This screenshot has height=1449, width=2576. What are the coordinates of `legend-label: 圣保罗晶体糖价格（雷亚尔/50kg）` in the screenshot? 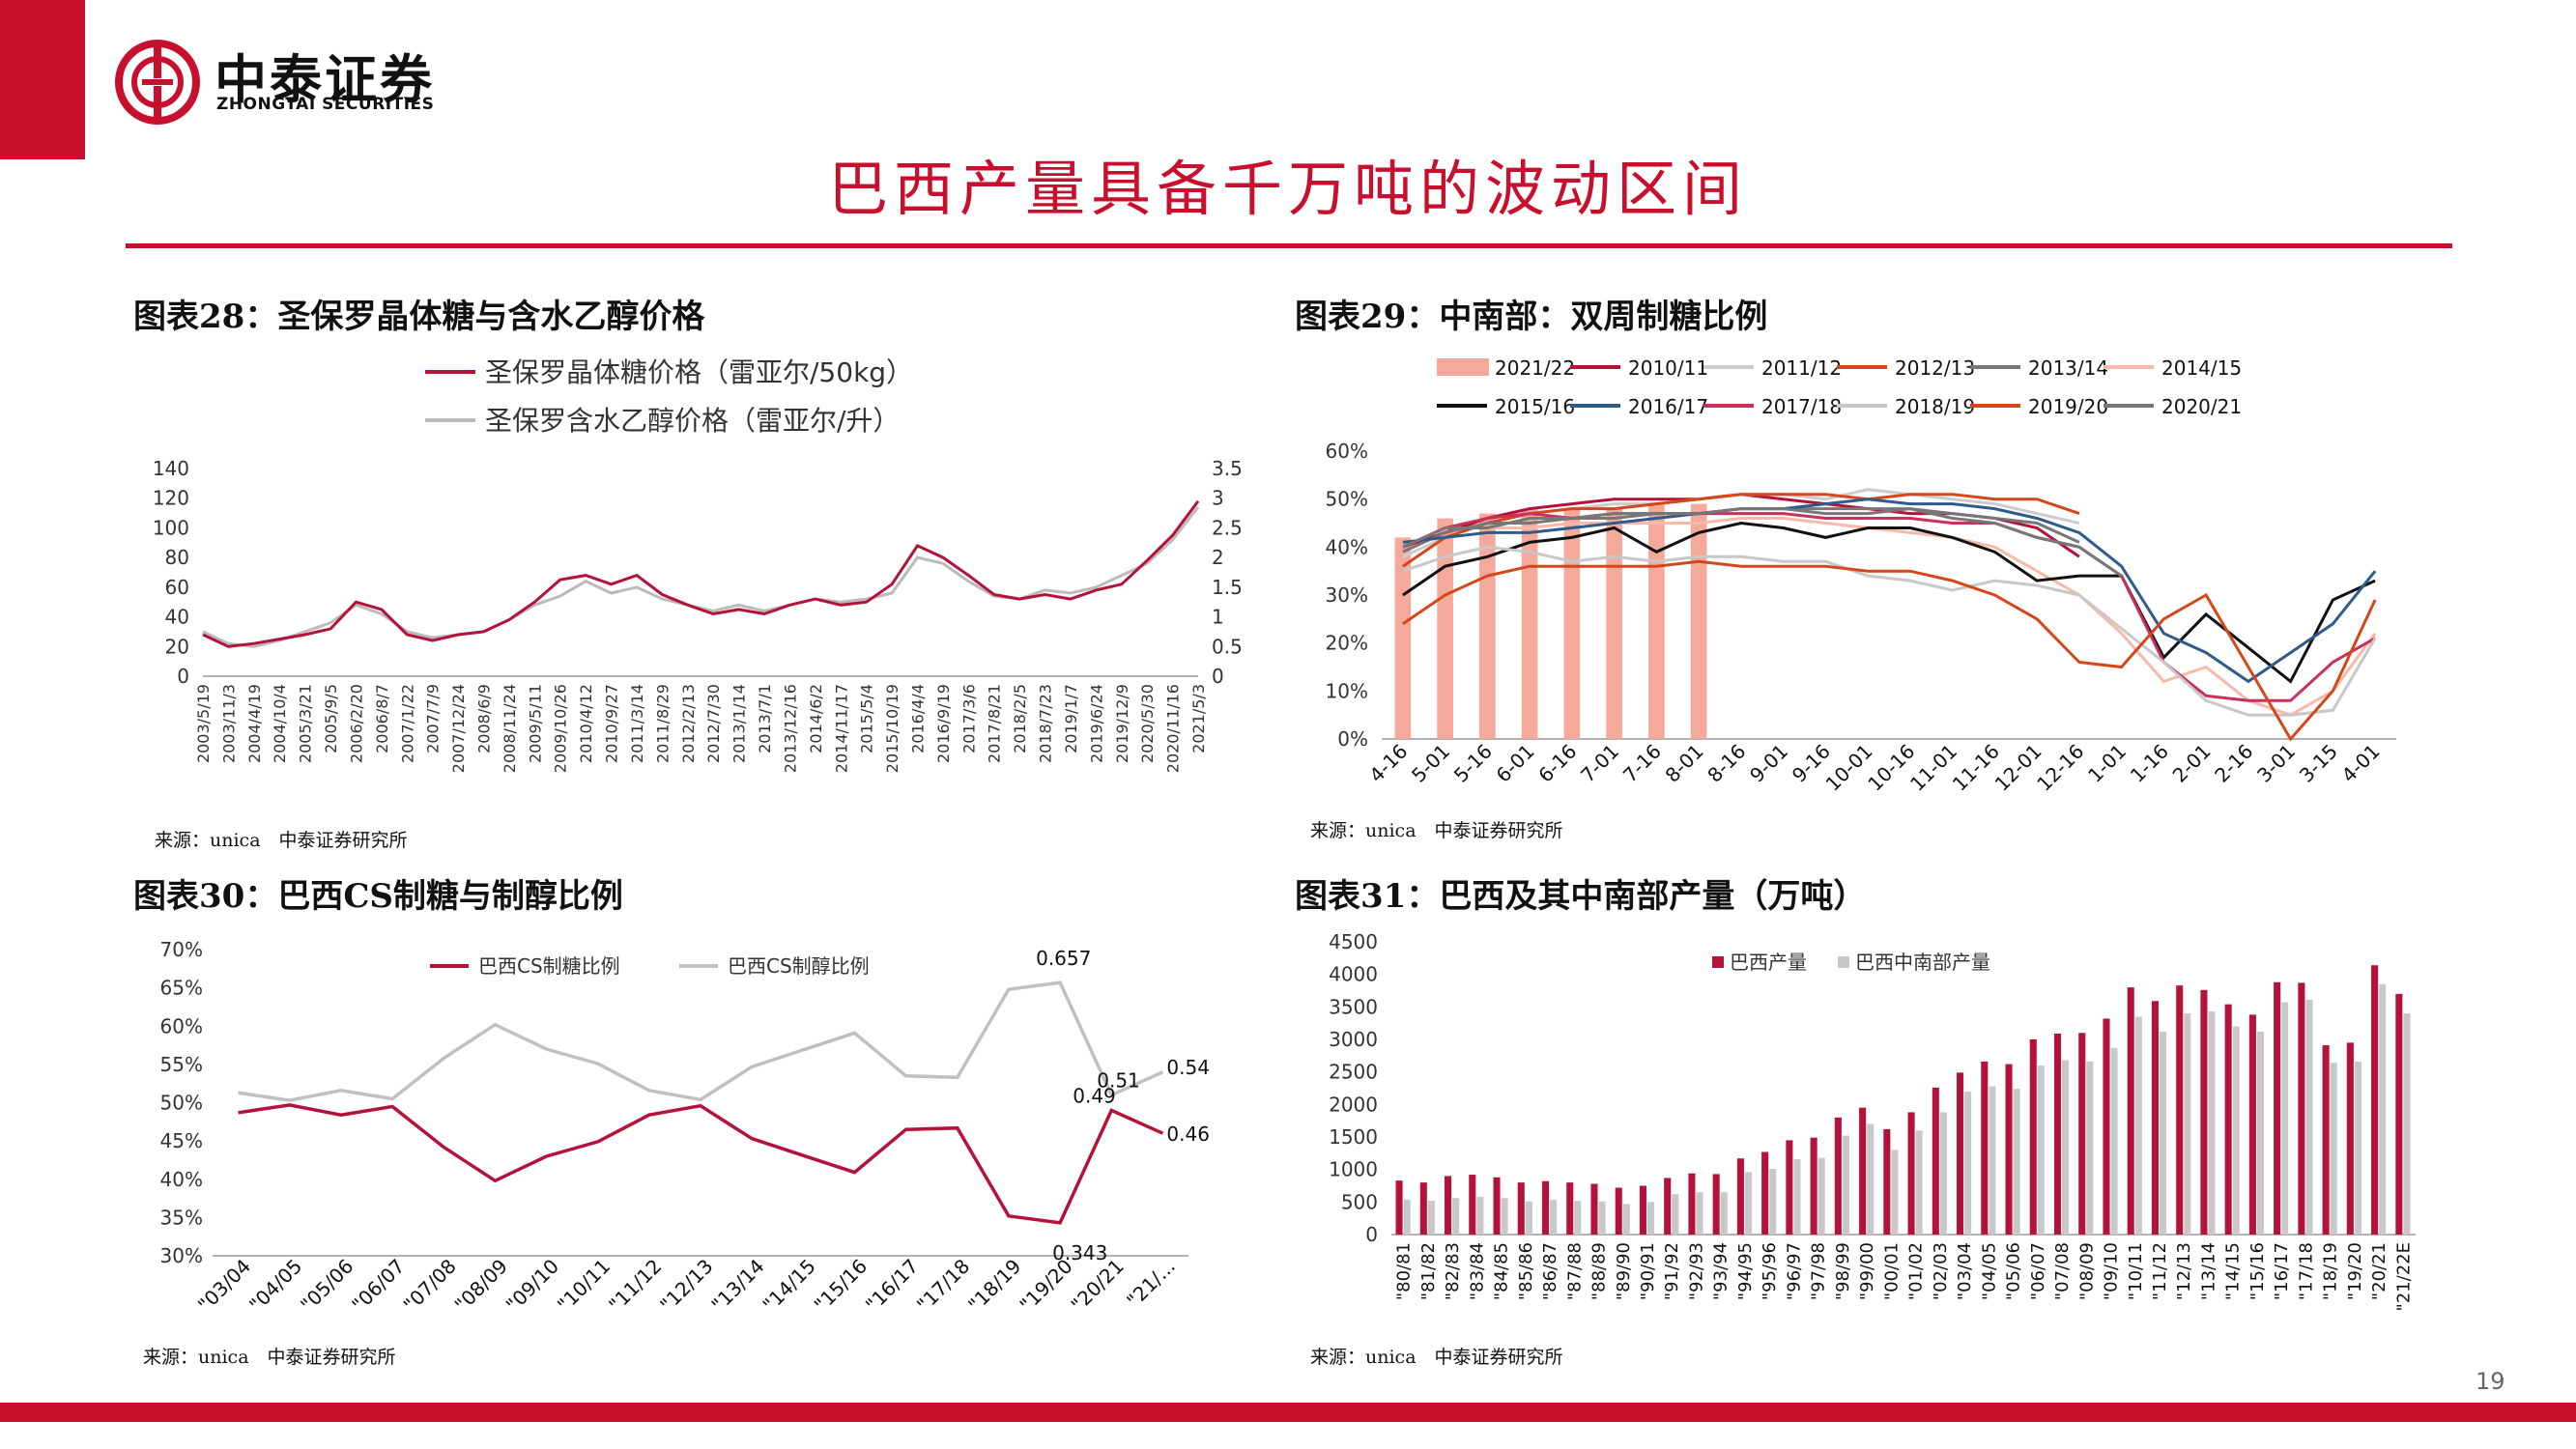 It's located at (699, 372).